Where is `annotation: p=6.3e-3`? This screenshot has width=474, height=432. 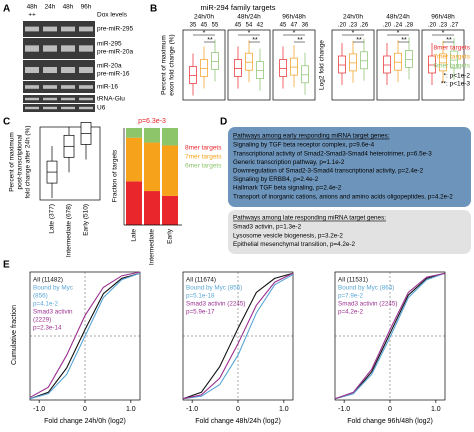
annotation: p=6.3e-3 is located at coordinates (152, 121).